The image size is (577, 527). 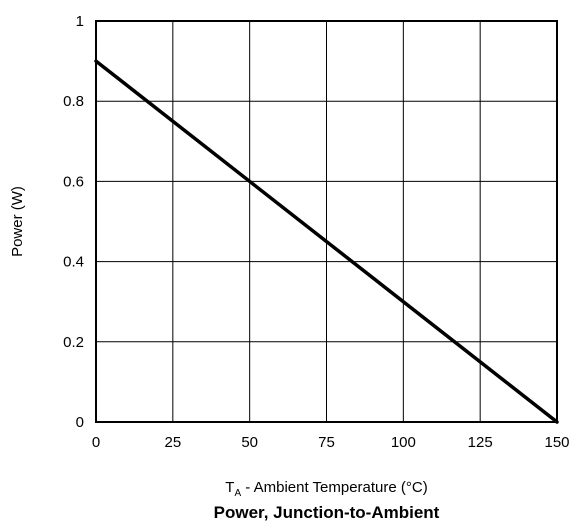 What do you see at coordinates (249, 442) in the screenshot?
I see `x-tick-label: 50` at bounding box center [249, 442].